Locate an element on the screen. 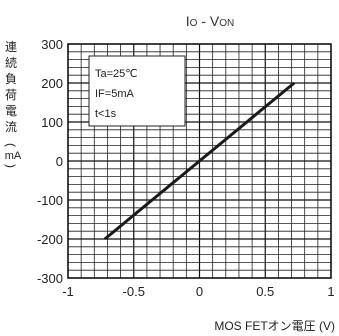 This screenshot has width=339, height=336. legend-box: Ta=25℃ IF=5mA t<1s is located at coordinates (137, 91).